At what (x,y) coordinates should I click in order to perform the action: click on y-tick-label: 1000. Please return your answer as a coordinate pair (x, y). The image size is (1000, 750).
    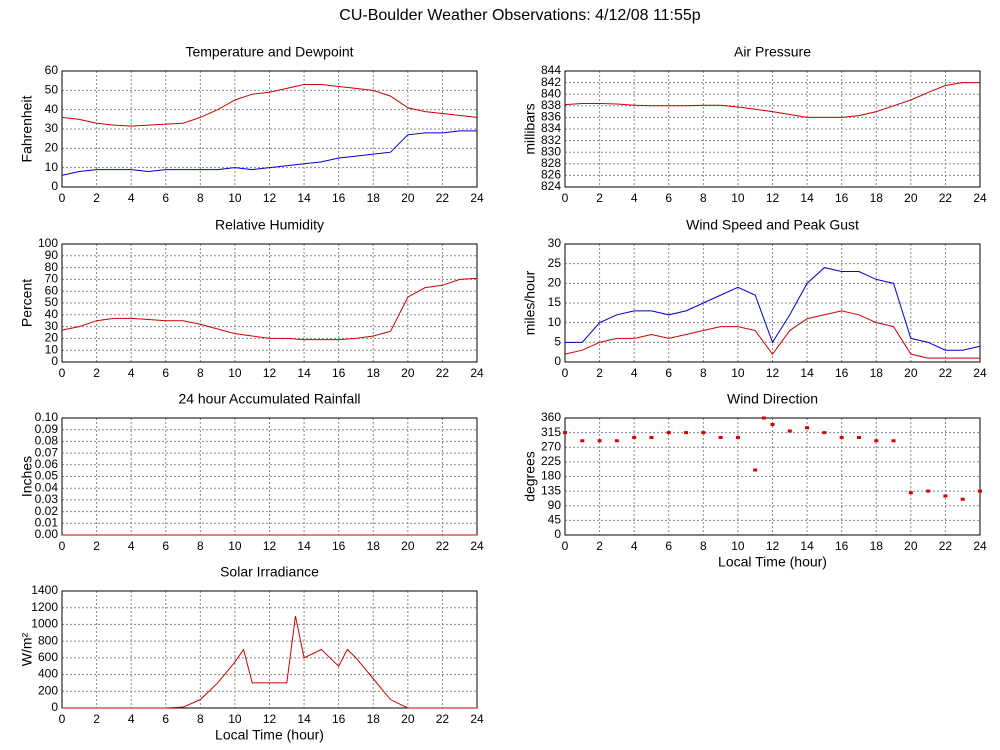
    Looking at the image, I should click on (44, 624).